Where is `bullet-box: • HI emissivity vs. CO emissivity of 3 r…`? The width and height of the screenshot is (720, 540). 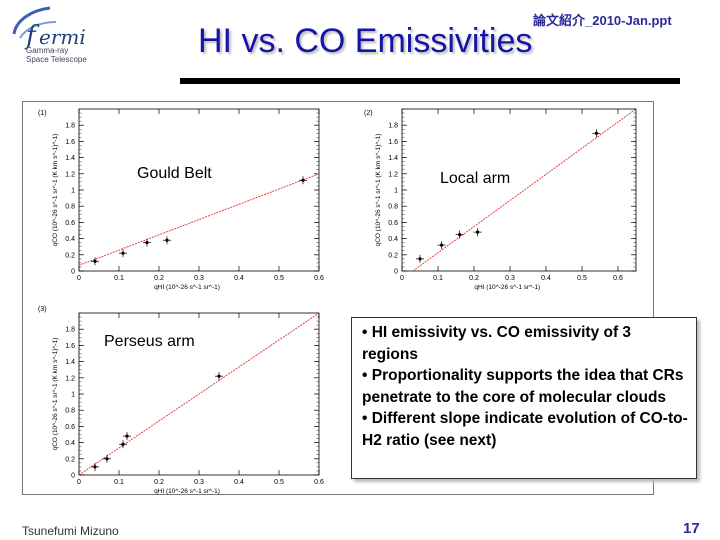 bullet-box: • HI emissivity vs. CO emissivity of 3 r… is located at coordinates (524, 398).